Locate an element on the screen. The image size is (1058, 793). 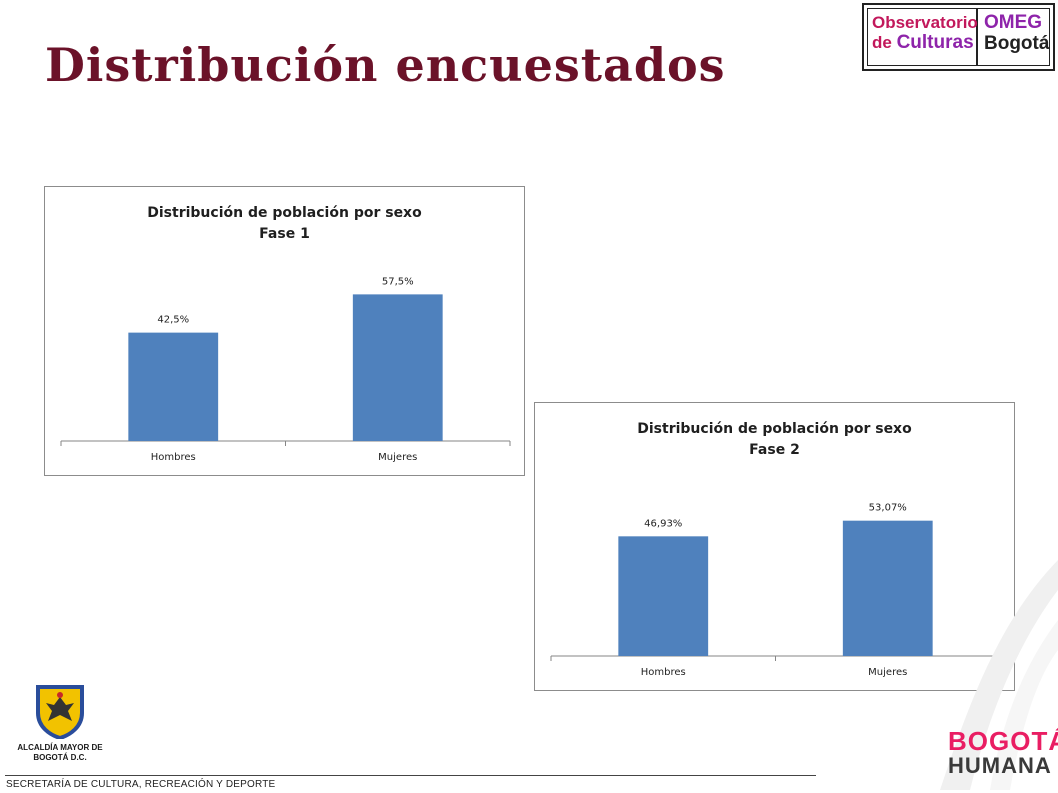
observatorio-culturas-logo: Observatorio de Culturas OMEG Bogotá is located at coordinates (958, 37).